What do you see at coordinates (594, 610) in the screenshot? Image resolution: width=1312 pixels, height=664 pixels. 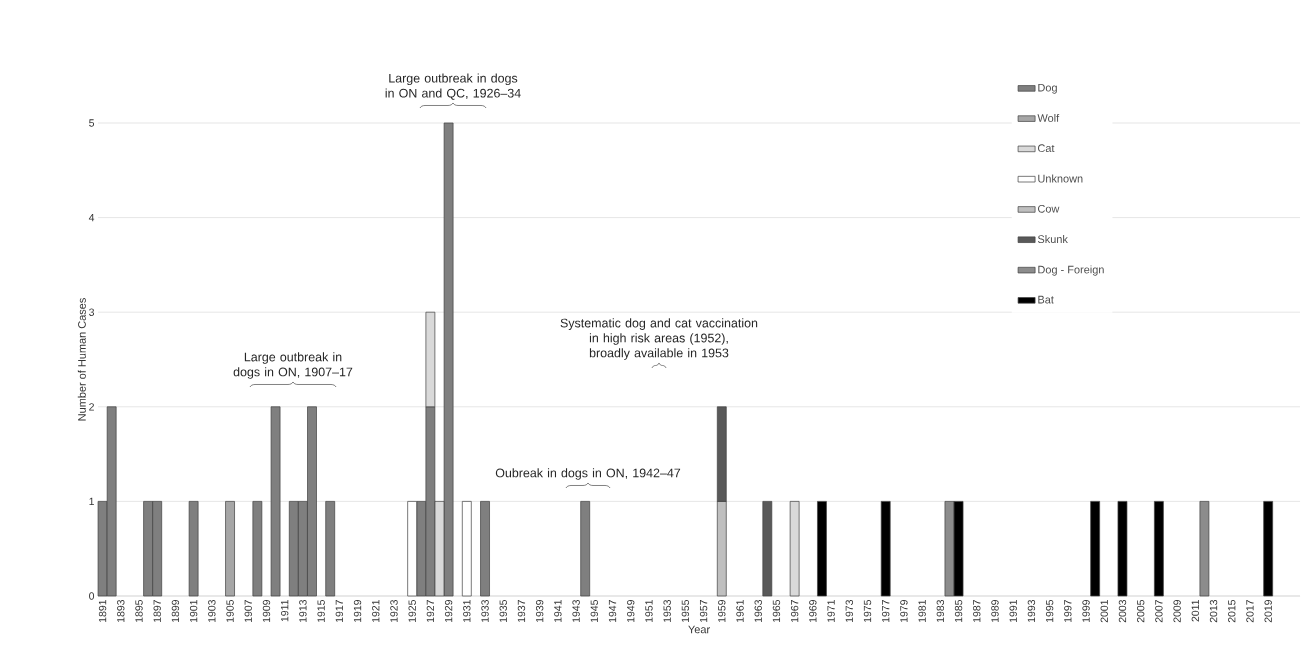 I see `x-tick-label: 1945` at bounding box center [594, 610].